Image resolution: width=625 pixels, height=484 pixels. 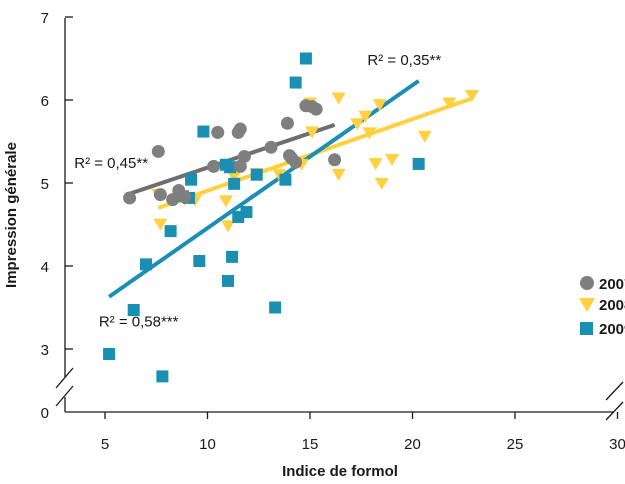 What do you see at coordinates (587, 305) in the screenshot?
I see `legend-marker-2008` at bounding box center [587, 305].